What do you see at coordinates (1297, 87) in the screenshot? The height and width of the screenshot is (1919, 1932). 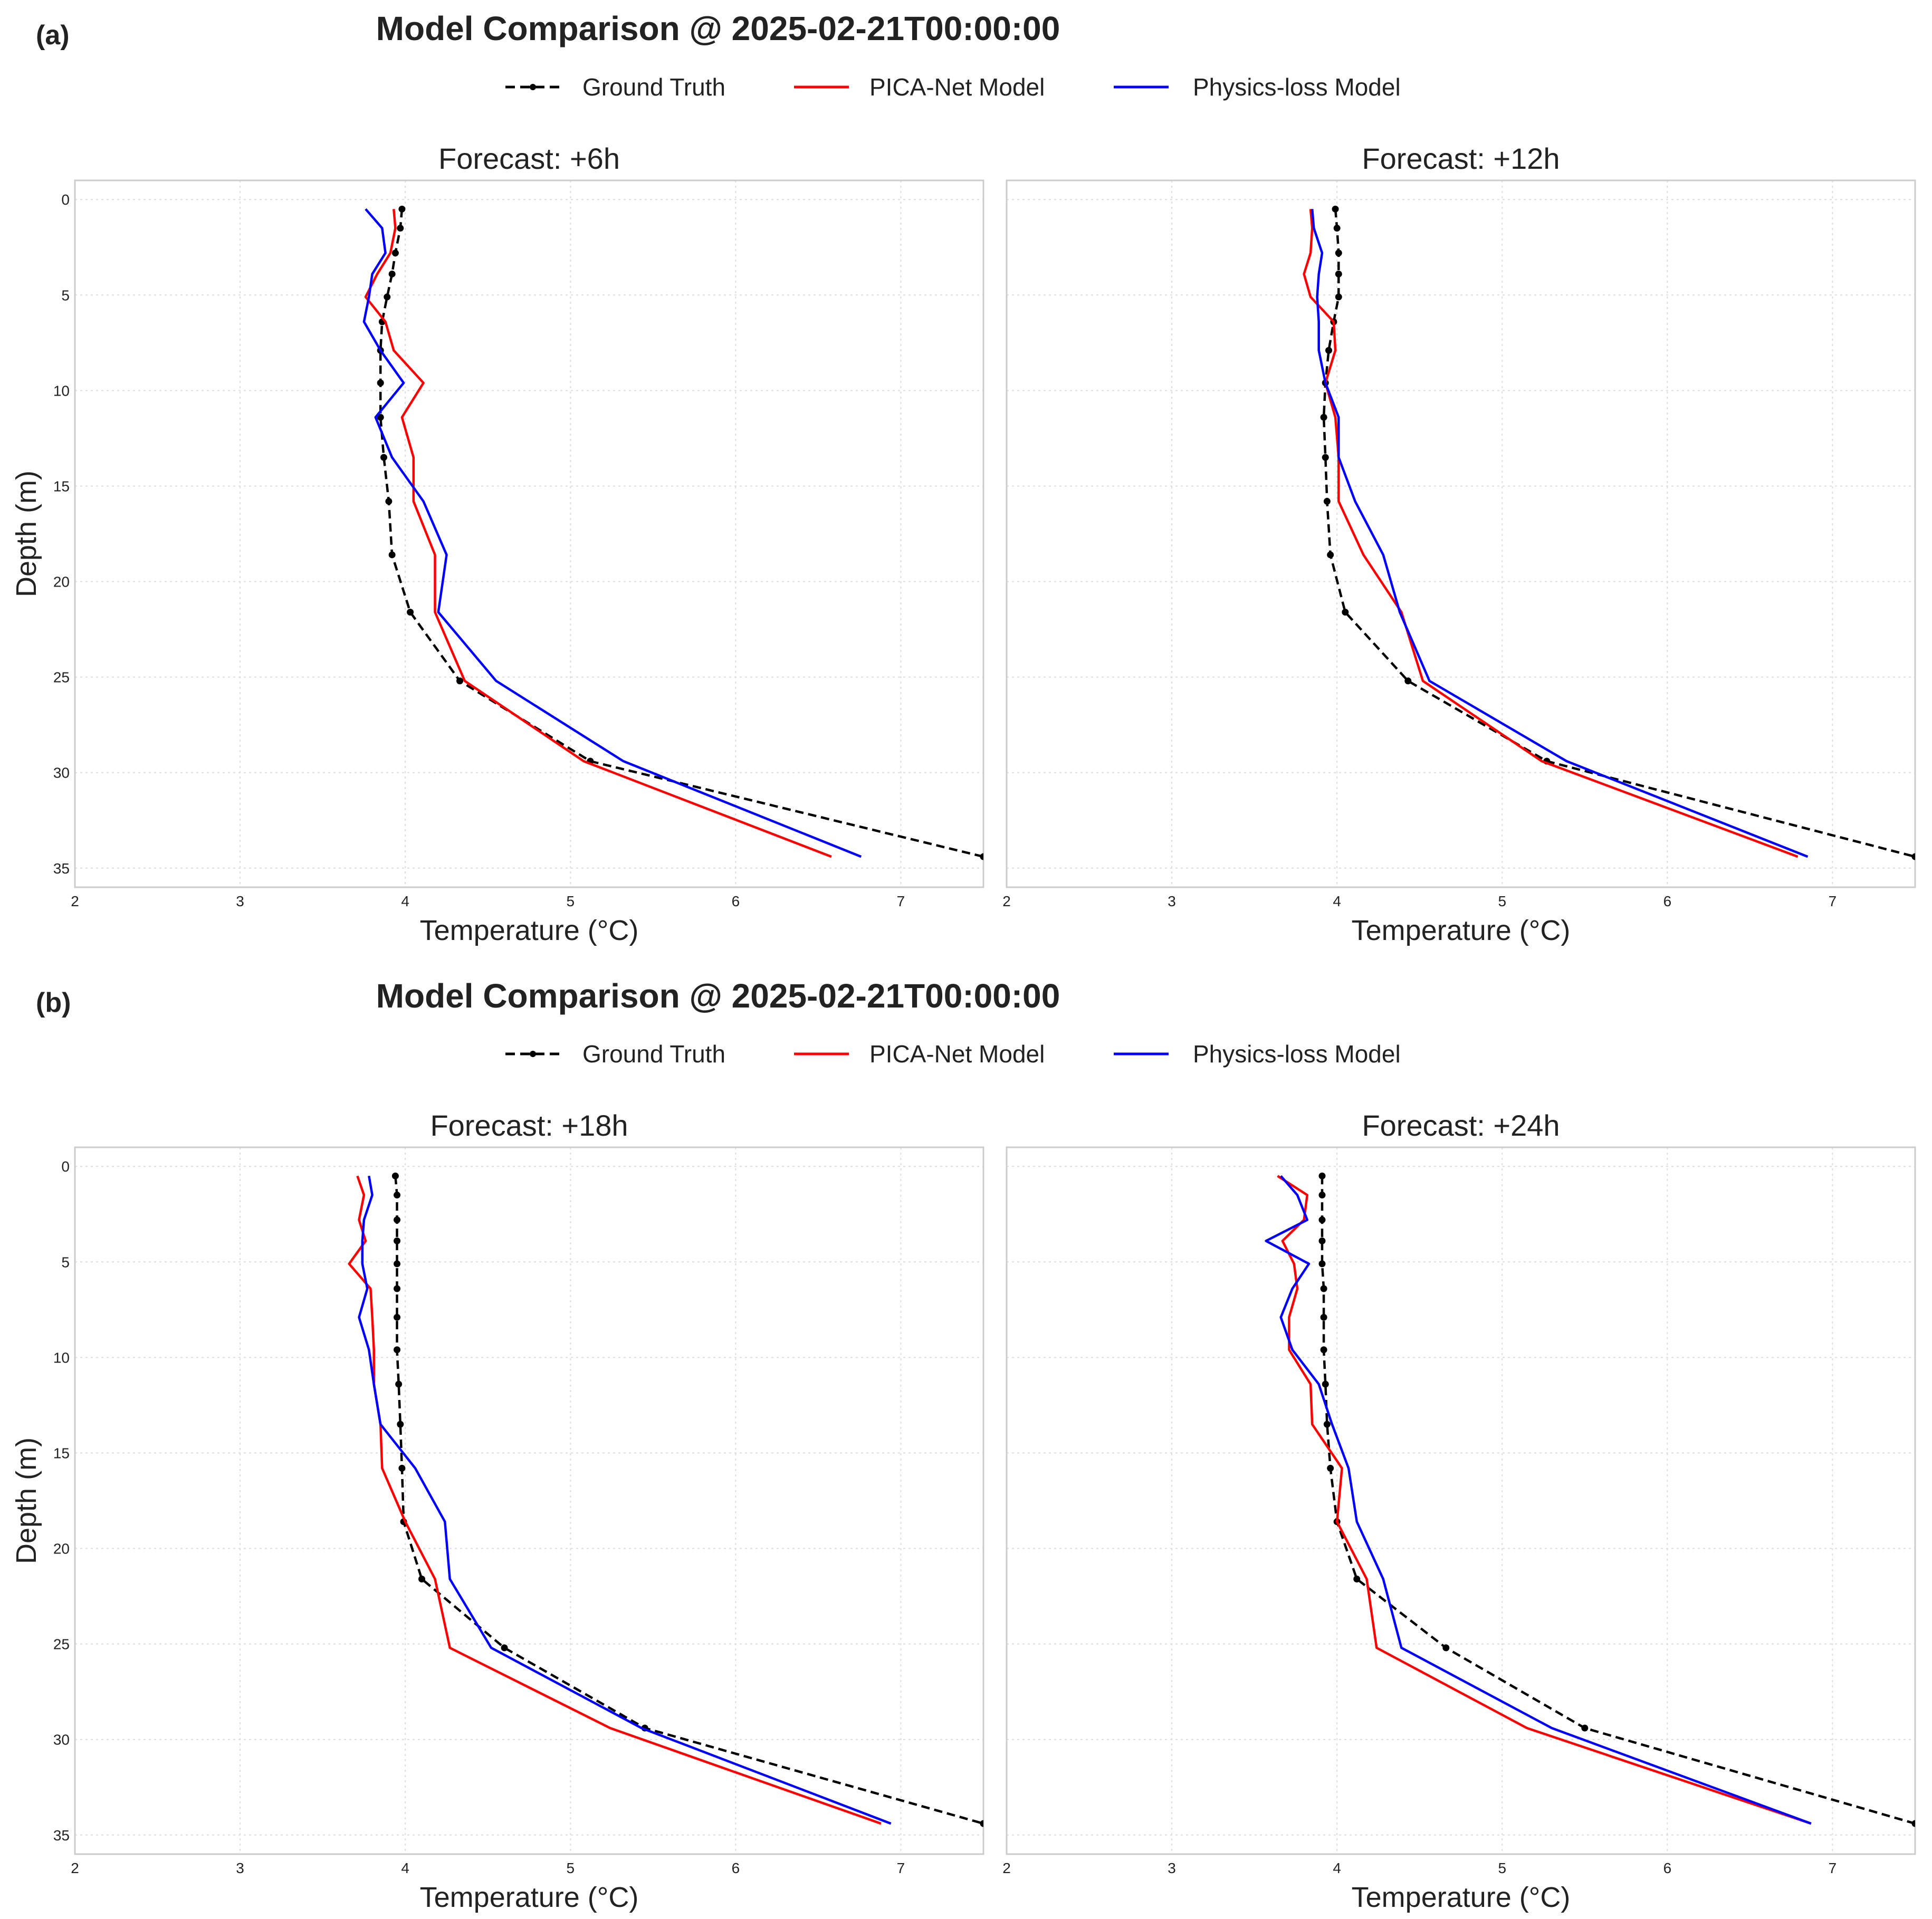 I see `legend-physics-label: Physics-loss Model` at bounding box center [1297, 87].